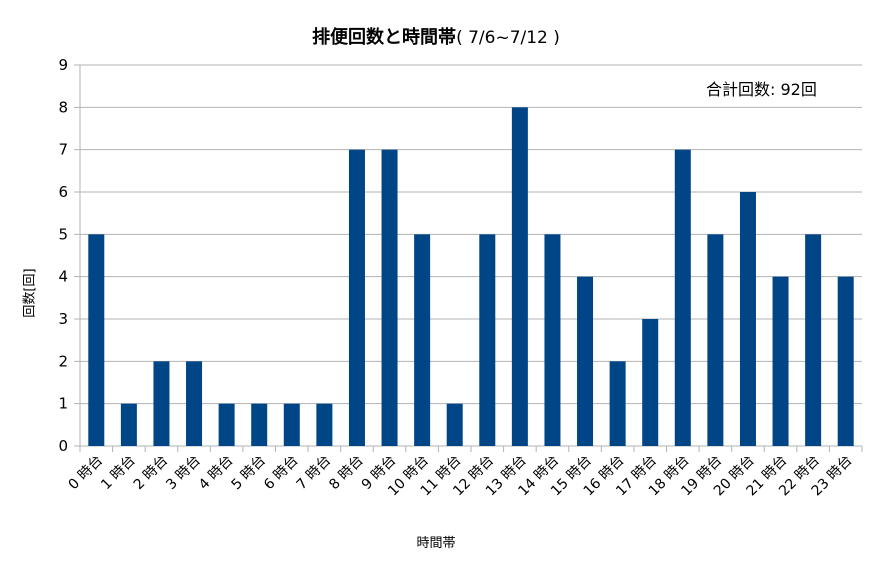  I want to click on x-tick-label: 7 時台, so click(314, 473).